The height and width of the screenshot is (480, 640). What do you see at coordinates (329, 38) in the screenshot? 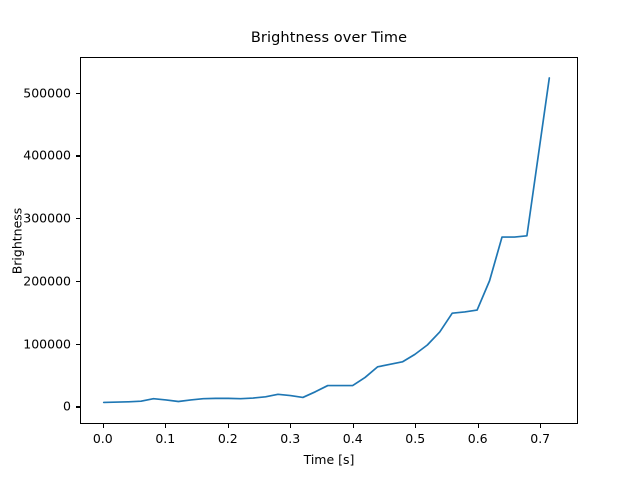
I see `chart-title: Brightness over Time` at bounding box center [329, 38].